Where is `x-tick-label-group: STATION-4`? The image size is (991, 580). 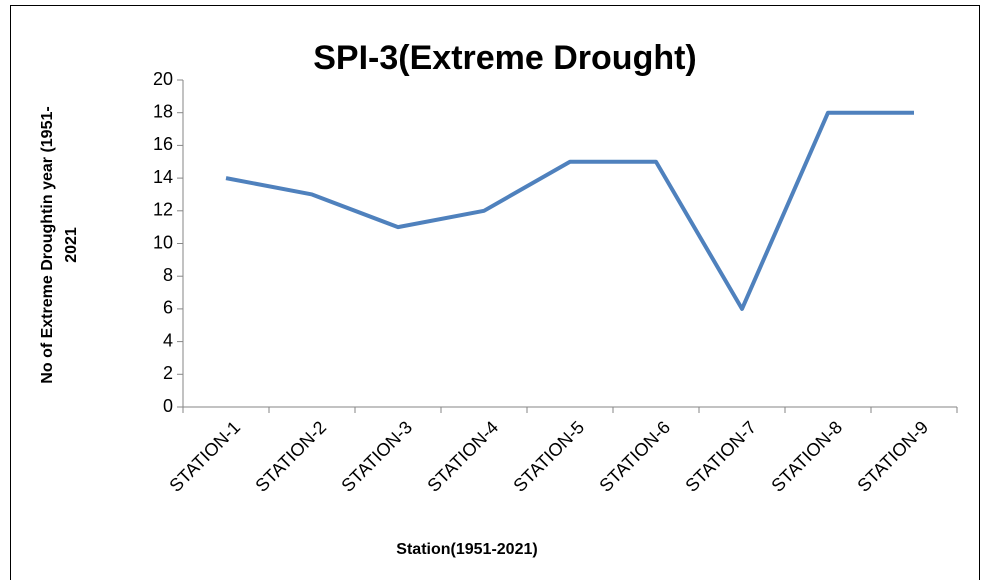
x-tick-label-group: STATION-4 is located at coordinates (462, 456).